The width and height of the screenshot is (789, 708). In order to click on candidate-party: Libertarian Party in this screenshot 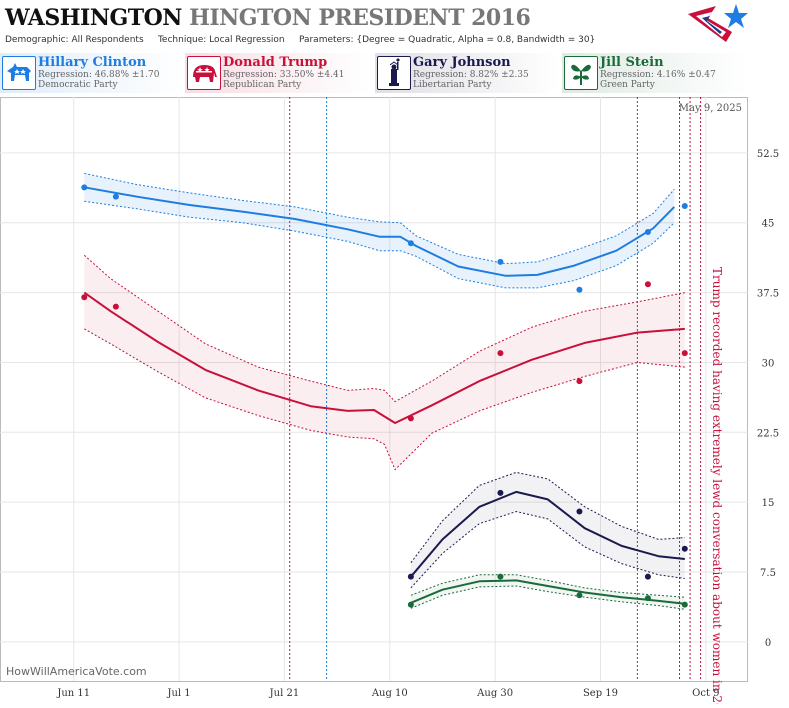, I will do `click(452, 85)`.